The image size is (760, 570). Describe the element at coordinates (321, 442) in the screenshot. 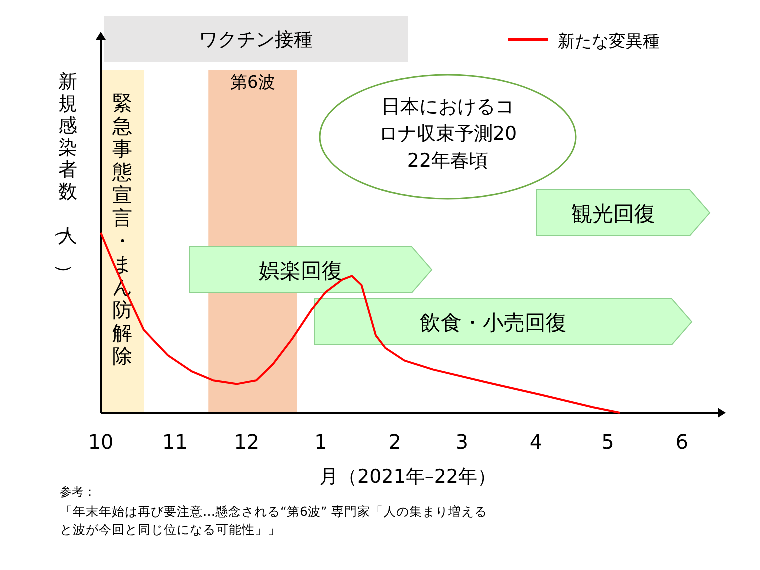

I see `x-tick-label: 1` at that location.